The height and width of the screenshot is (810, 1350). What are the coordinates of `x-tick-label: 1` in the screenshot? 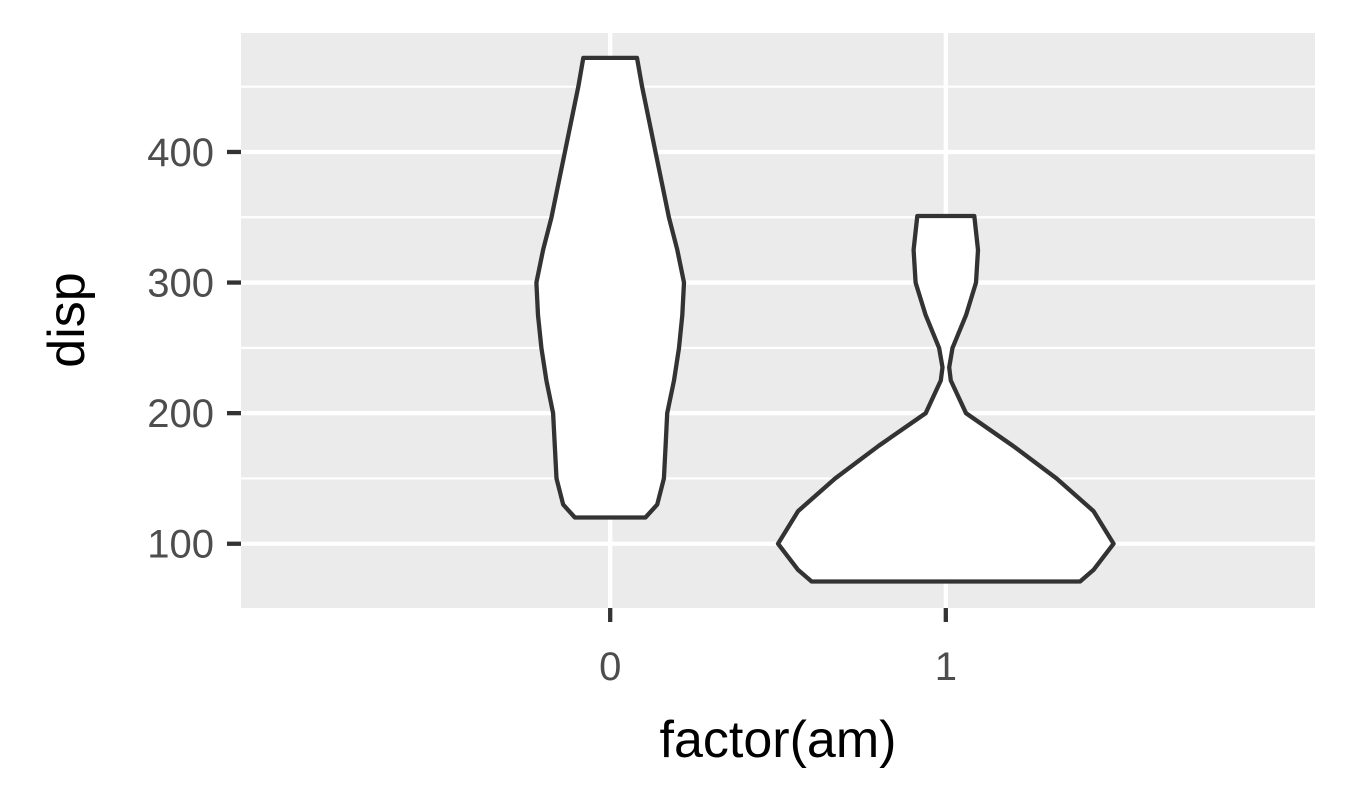 It's located at (946, 667).